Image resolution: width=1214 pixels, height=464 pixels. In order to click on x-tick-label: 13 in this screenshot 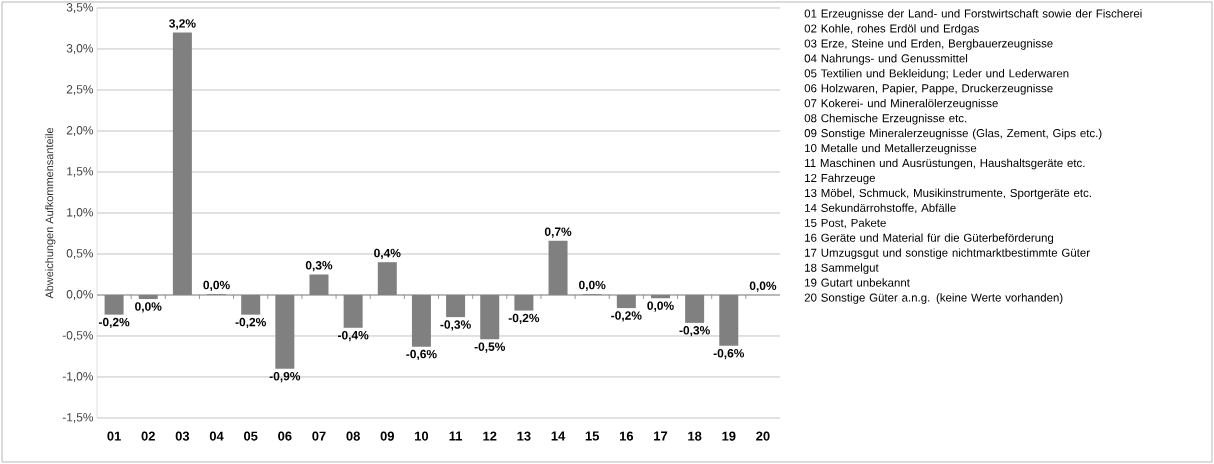, I will do `click(524, 436)`.